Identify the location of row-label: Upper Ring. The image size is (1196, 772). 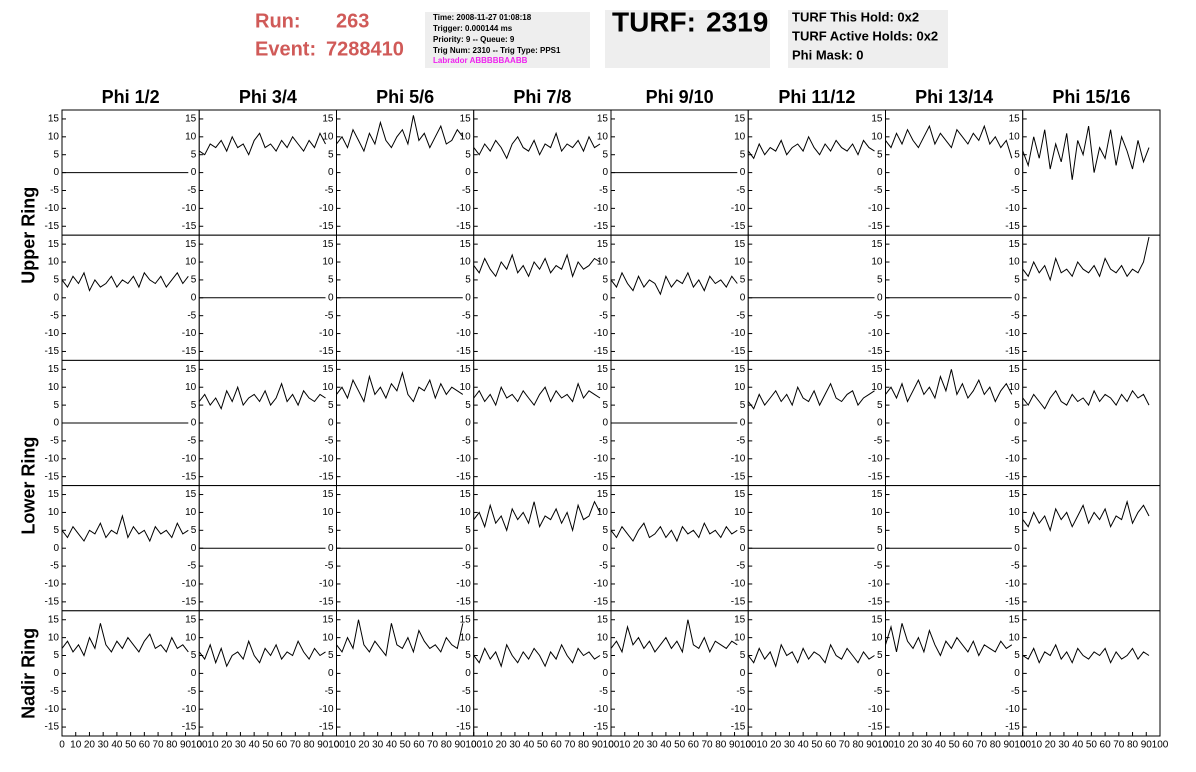
(29, 235).